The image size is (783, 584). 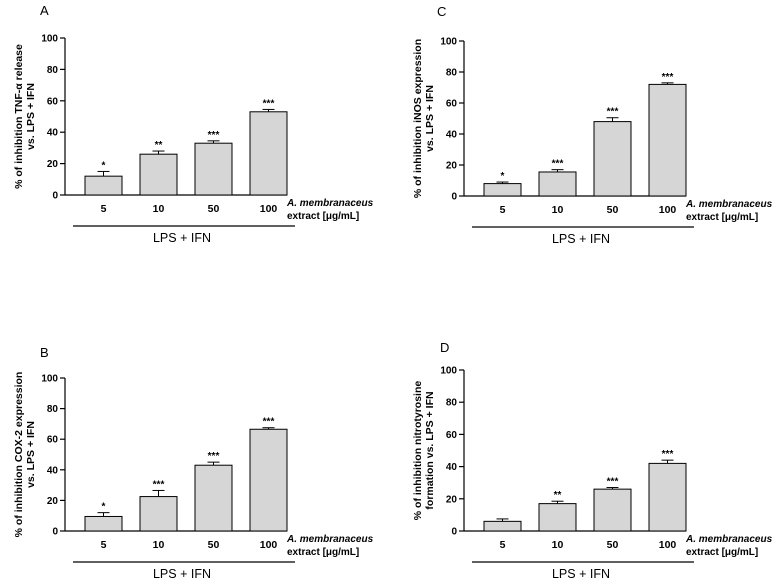 What do you see at coordinates (19, 116) in the screenshot?
I see `y-axis-title-line1: % of inhibition TNF-α release` at bounding box center [19, 116].